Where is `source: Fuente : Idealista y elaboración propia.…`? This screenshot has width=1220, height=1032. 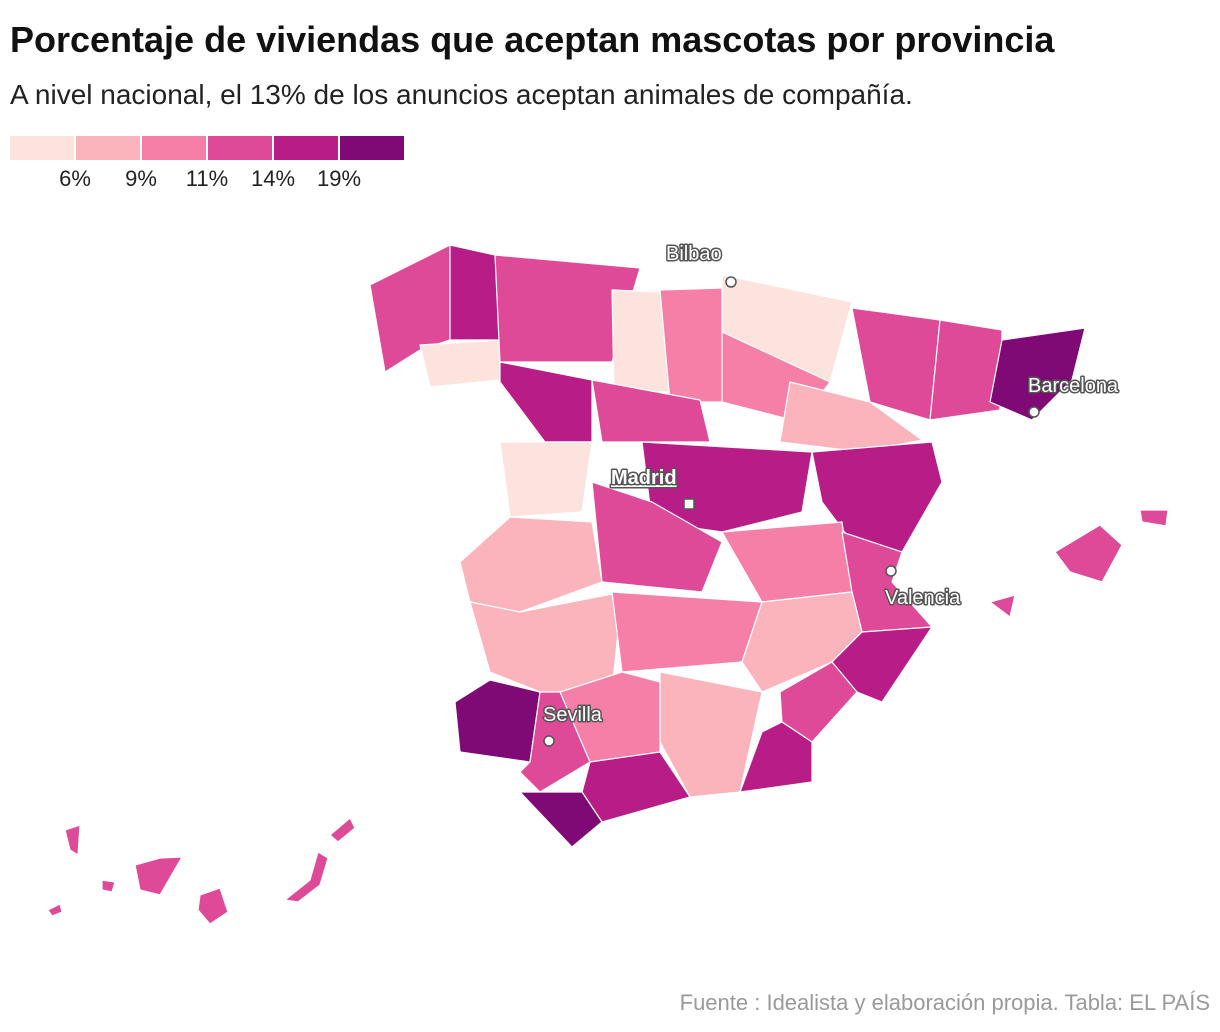
source: Fuente : Idealista y elaboración propia.… is located at coordinates (945, 1002).